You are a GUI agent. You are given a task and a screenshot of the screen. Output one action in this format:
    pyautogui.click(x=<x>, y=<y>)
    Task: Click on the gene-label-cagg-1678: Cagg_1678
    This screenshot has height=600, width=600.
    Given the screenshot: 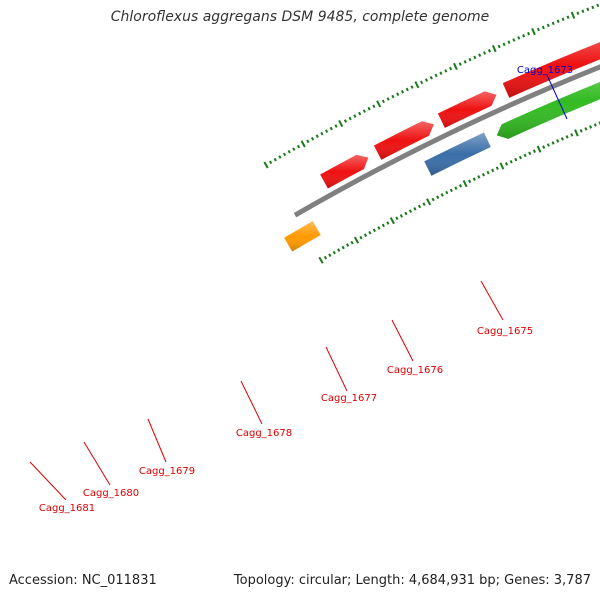 What is the action you would take?
    pyautogui.click(x=264, y=433)
    